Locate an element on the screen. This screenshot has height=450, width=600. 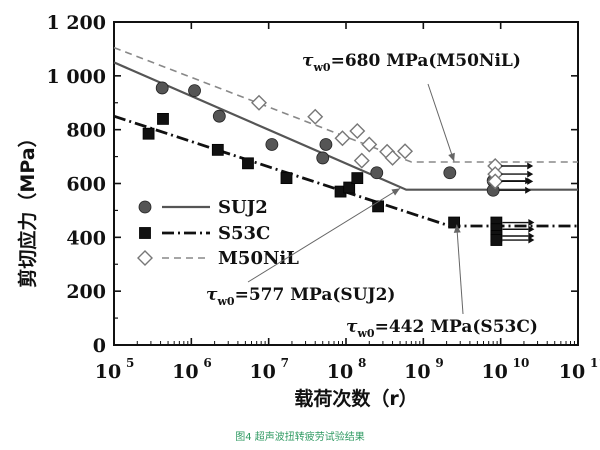
annotation-value: =442 MPa(S53C) is located at coordinates (456, 327).